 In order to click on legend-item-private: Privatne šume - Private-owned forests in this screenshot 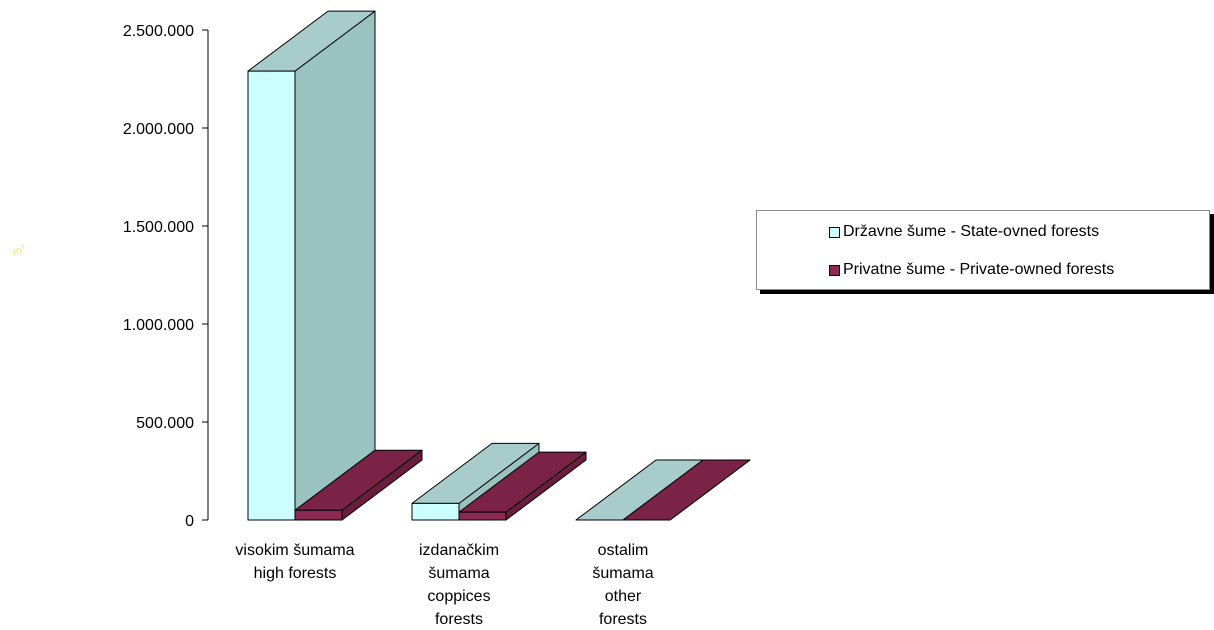, I will do `click(971, 270)`.